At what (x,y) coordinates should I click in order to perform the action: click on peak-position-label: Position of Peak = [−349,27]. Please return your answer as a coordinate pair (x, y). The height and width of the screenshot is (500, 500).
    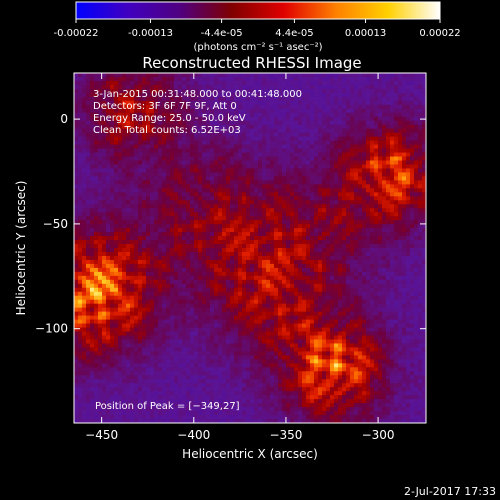
    Looking at the image, I should click on (167, 406).